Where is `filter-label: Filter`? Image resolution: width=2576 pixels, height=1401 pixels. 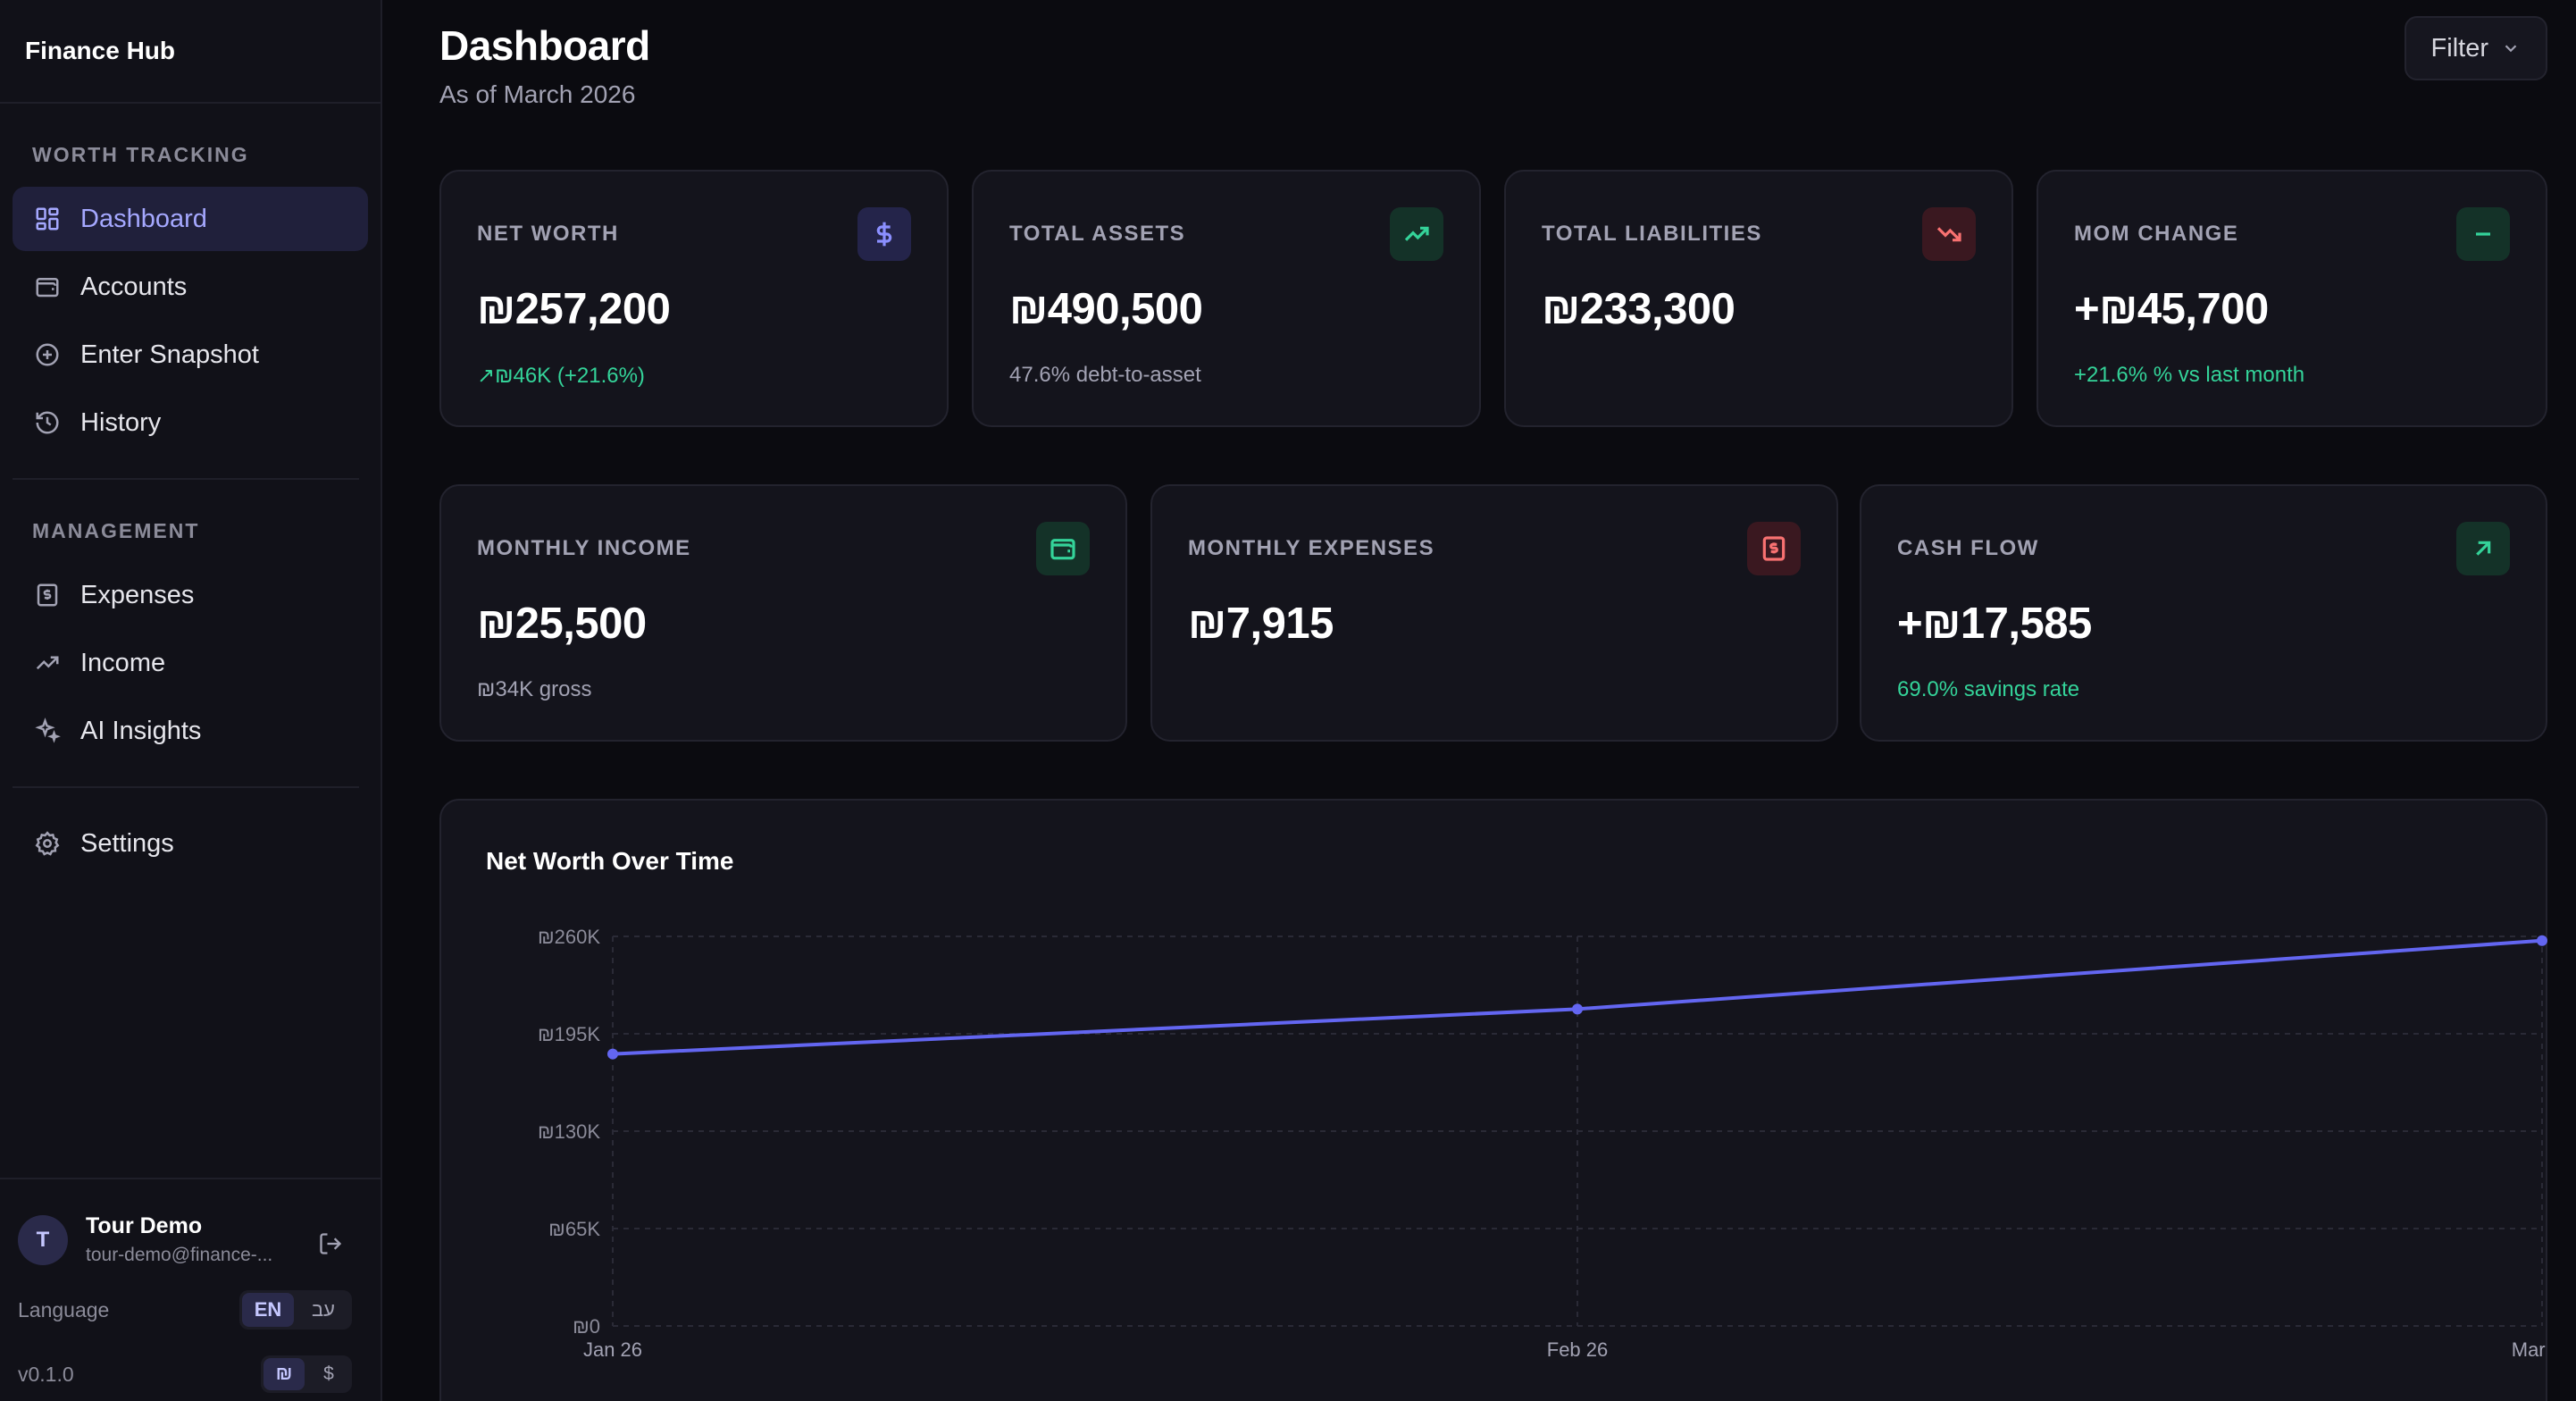
filter-label: Filter is located at coordinates (2459, 48).